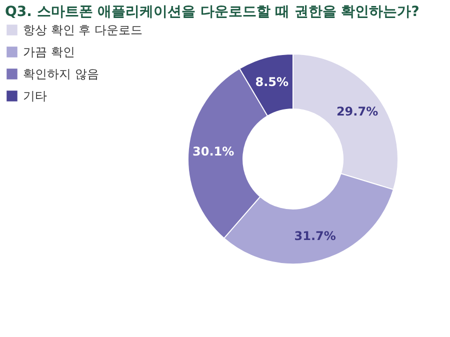 The image size is (450, 337). What do you see at coordinates (35, 96) in the screenshot?
I see `legend-label: 기타` at bounding box center [35, 96].